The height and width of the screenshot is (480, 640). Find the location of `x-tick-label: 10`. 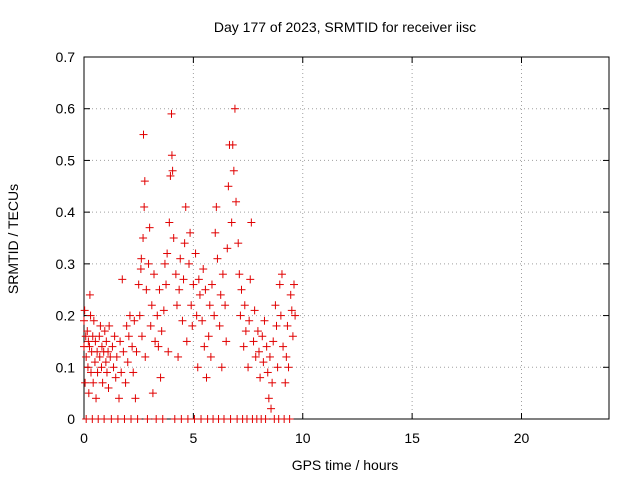

x-tick-label: 10 is located at coordinates (303, 438).